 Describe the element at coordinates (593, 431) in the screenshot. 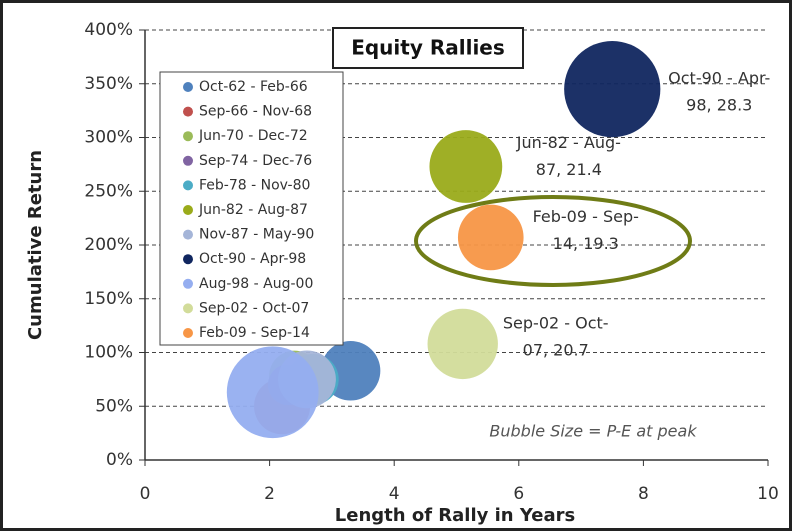

I see `annotation: Bubble Size = P-E at peak` at that location.